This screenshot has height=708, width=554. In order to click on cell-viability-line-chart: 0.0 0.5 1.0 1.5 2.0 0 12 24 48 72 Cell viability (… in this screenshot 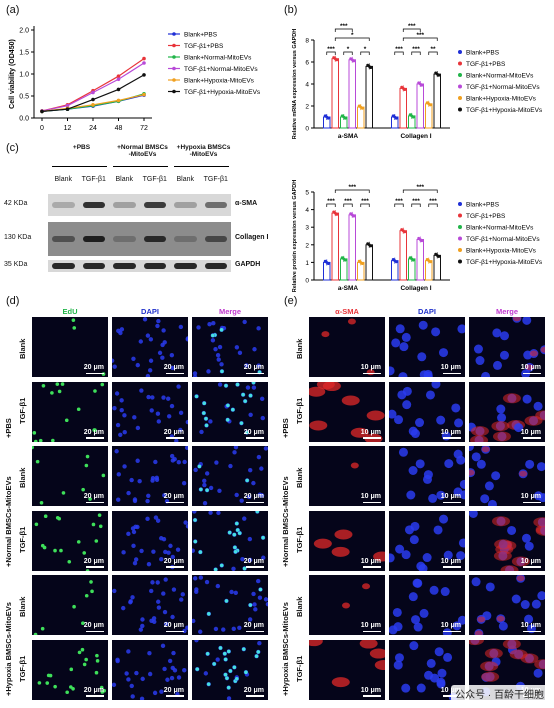, I will do `click(135, 79)`.